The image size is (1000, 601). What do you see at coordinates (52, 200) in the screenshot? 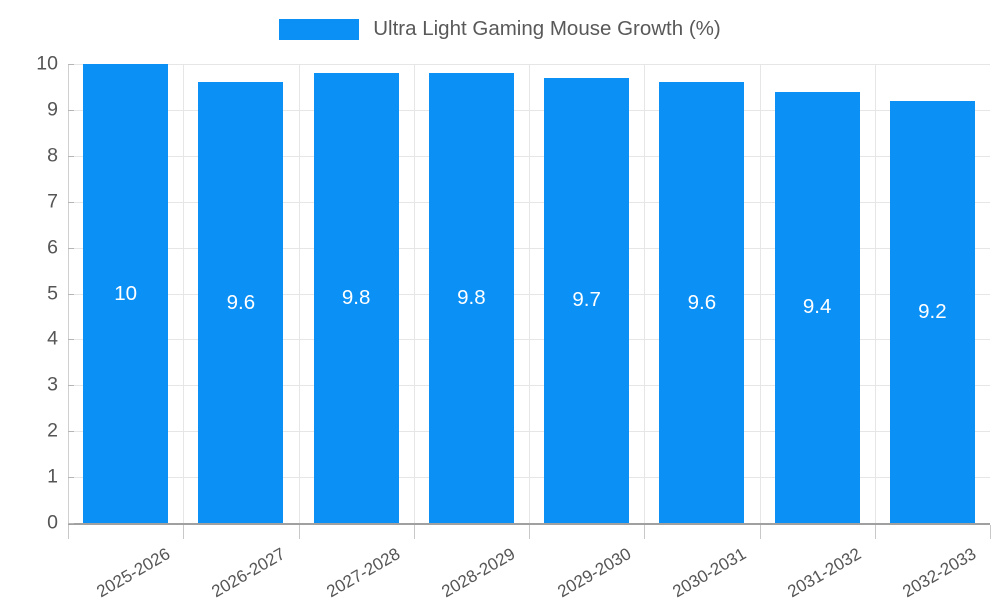
I see `y-axis-tick-label: 7` at bounding box center [52, 200].